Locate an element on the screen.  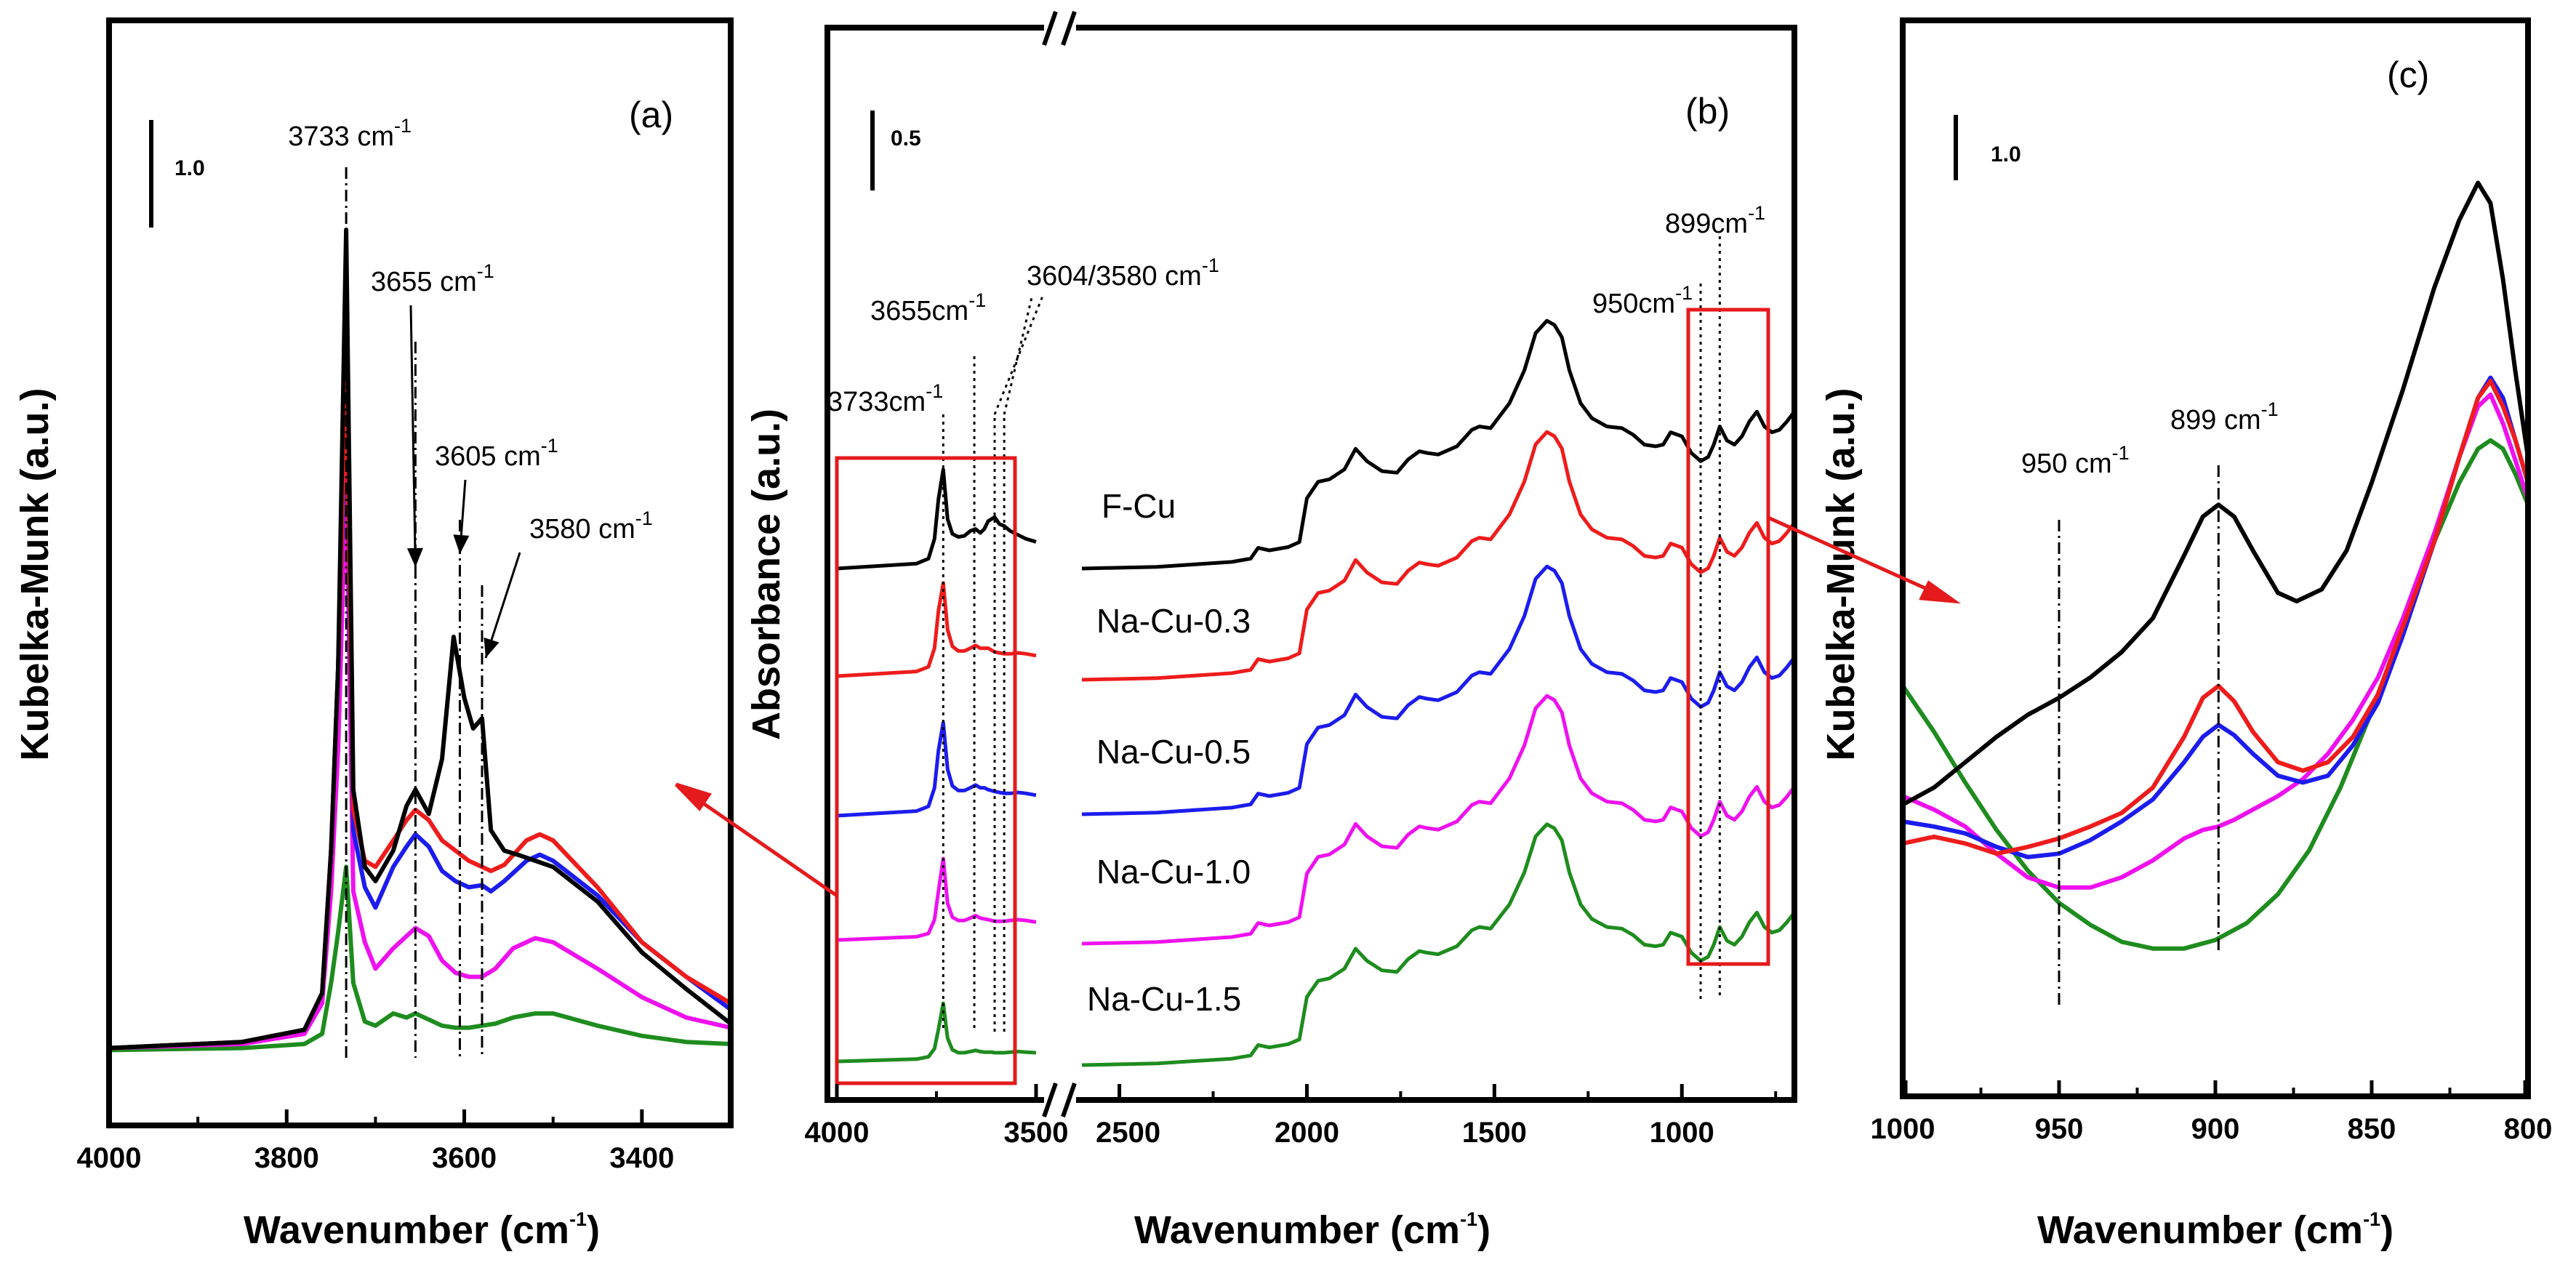
panel-b-x-tick-label-2000: 2000 is located at coordinates (1307, 1133).